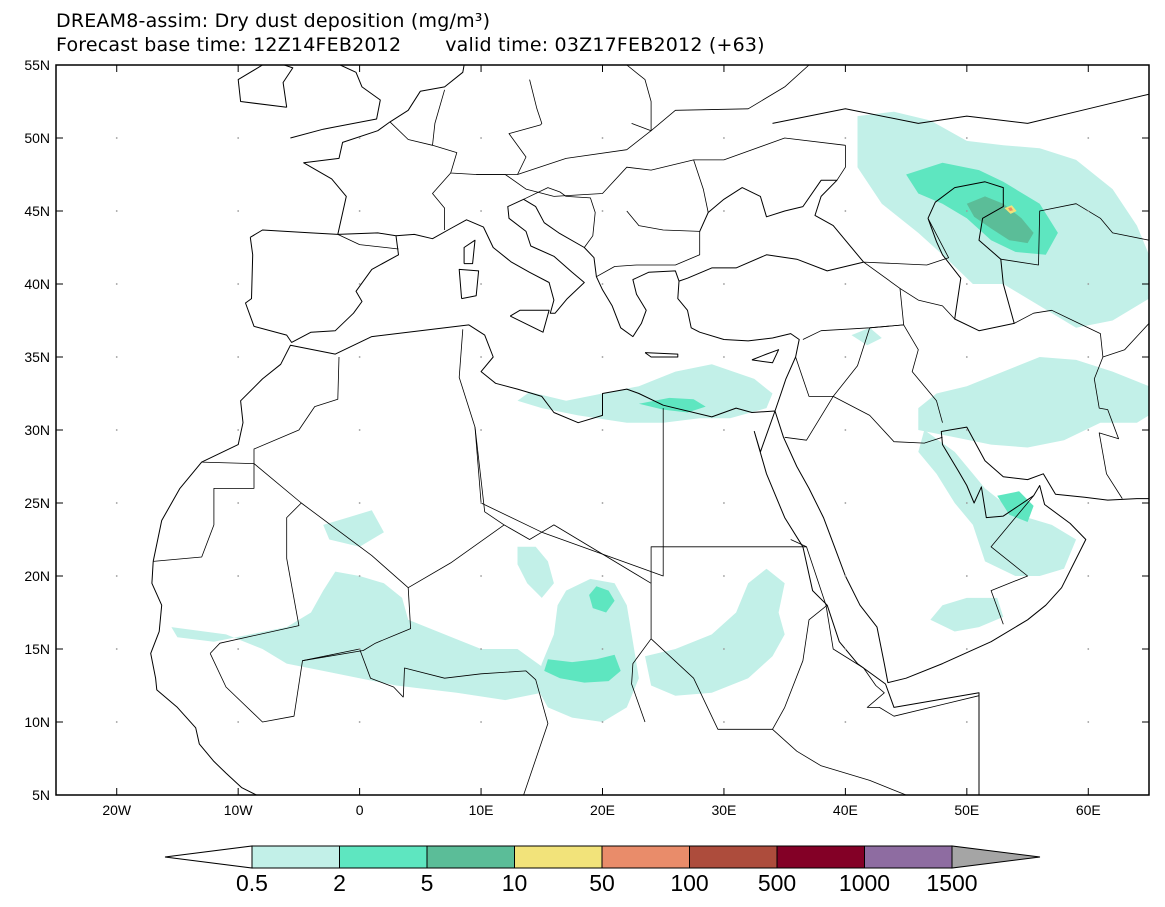  Describe the element at coordinates (781, 221) in the screenshot. I see `coastline-black-sea-north` at that location.